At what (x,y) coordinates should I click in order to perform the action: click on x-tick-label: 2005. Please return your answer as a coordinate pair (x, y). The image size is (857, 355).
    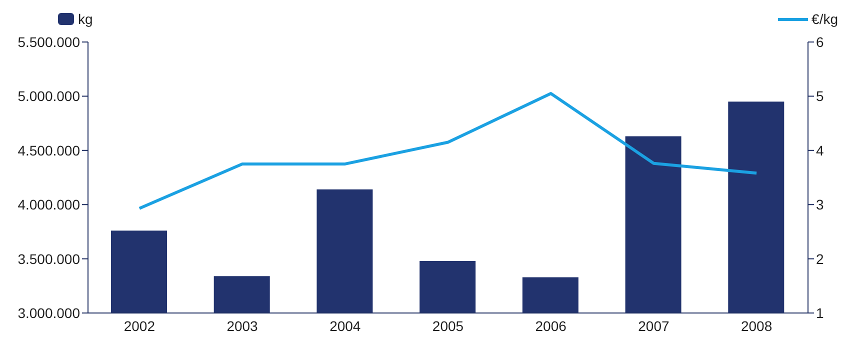
    Looking at the image, I should click on (448, 326).